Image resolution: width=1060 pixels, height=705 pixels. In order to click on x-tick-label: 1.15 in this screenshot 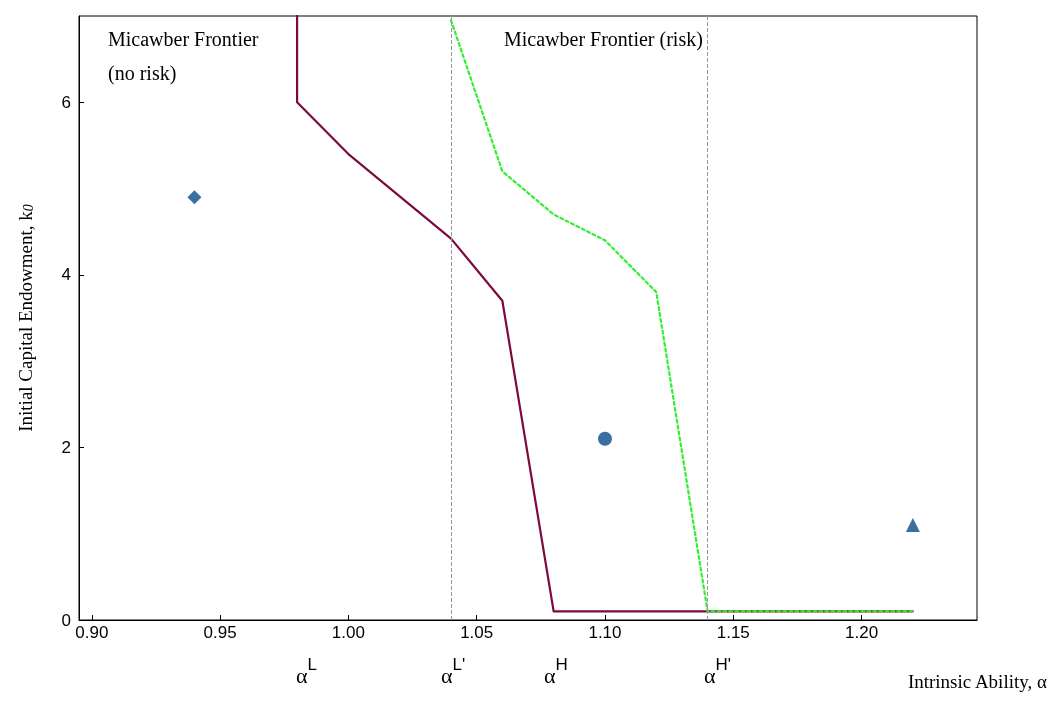, I will do `click(733, 632)`.